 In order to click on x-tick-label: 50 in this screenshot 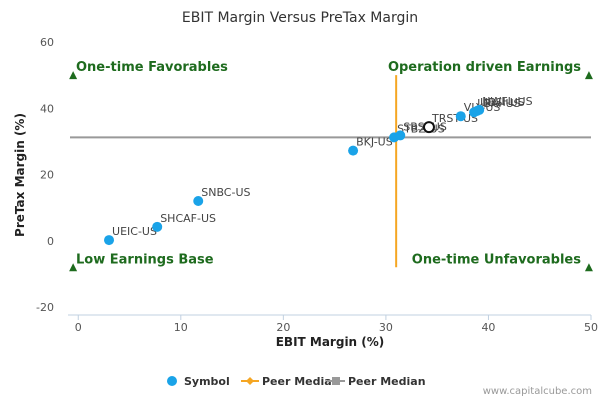, I will do `click(591, 327)`.